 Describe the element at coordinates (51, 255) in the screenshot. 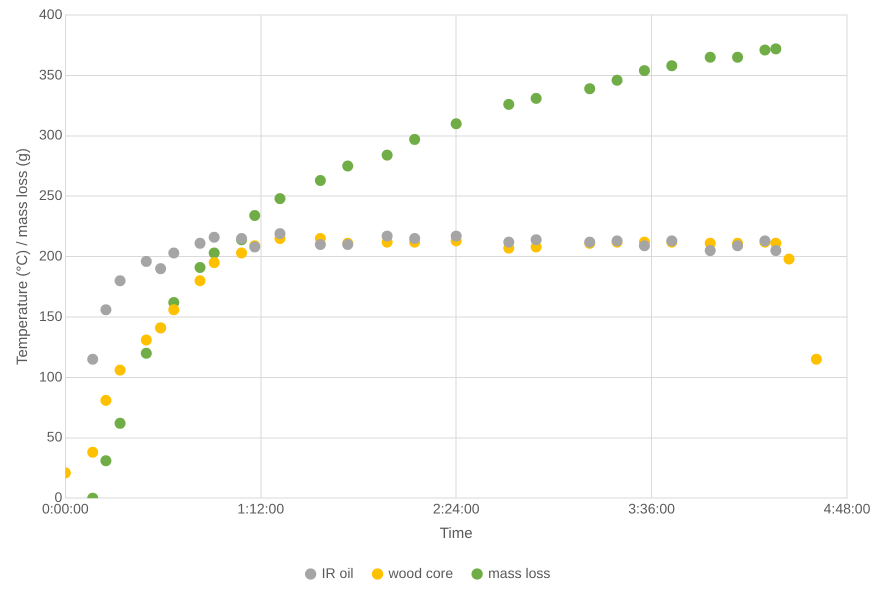

I see `y-tick-label: 200` at that location.